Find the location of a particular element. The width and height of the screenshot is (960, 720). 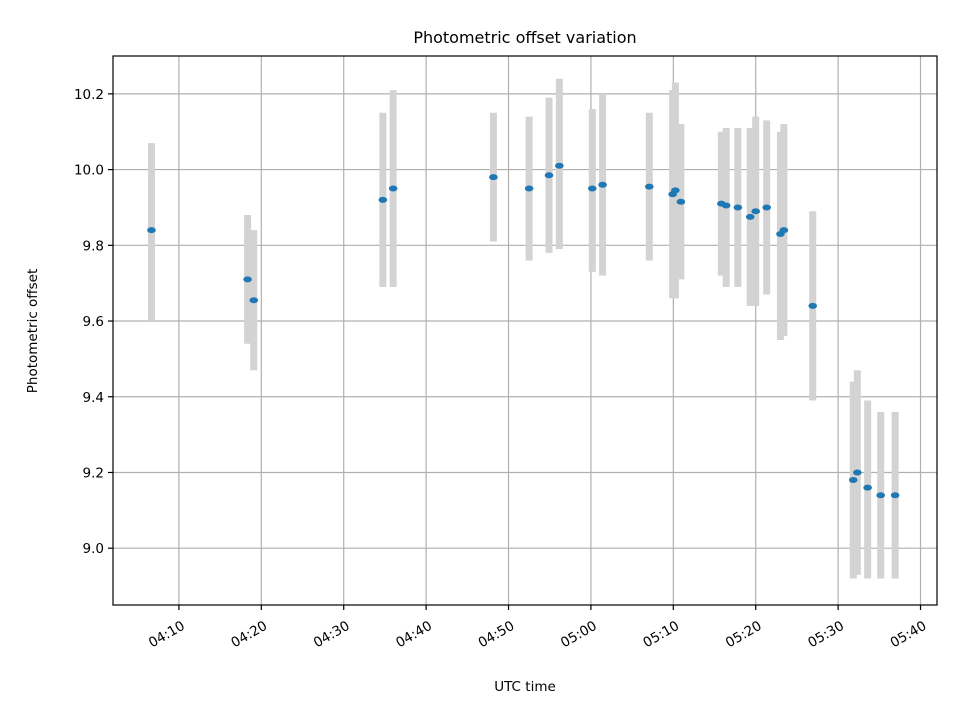

x-tick-label: 04:40 is located at coordinates (414, 634).